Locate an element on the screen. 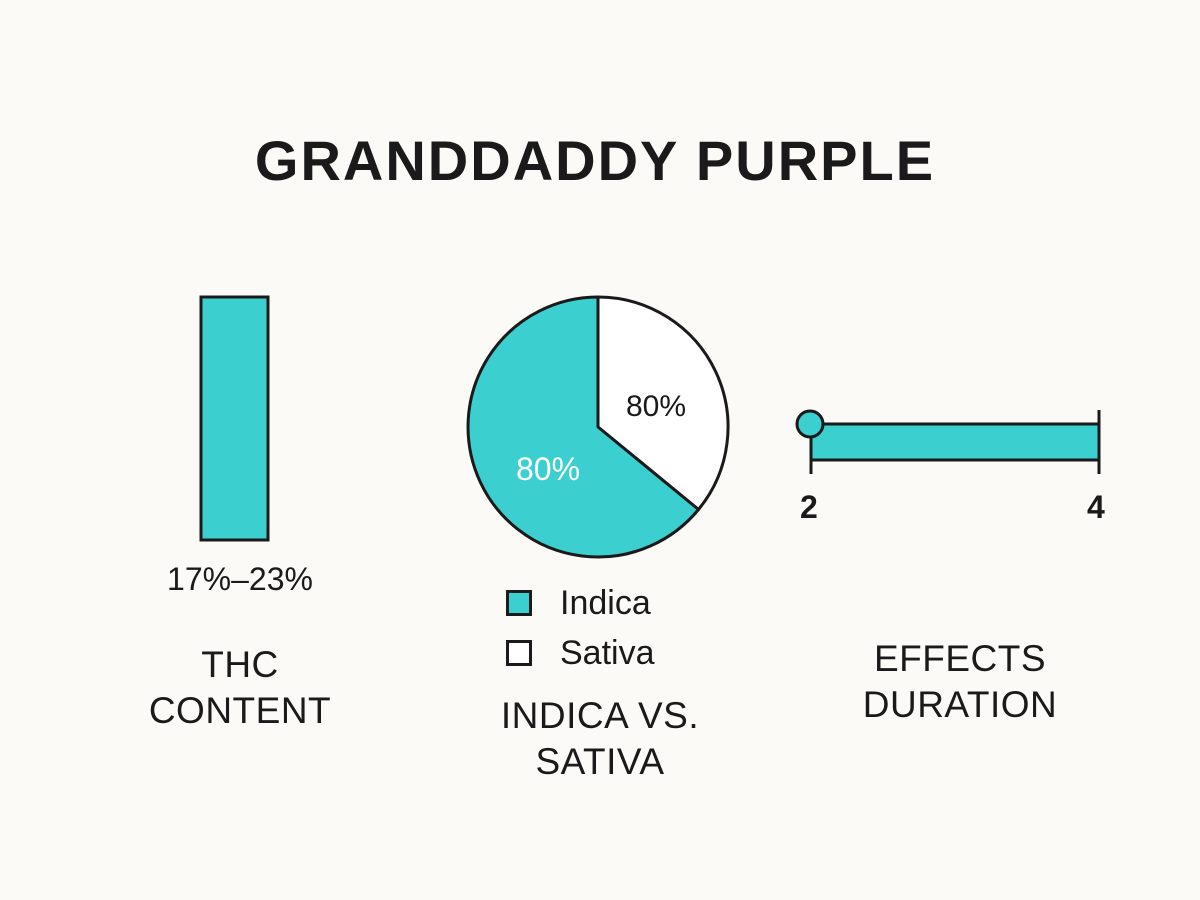 The height and width of the screenshot is (900, 1200). legend-item-sativa: Sativa is located at coordinates (580, 653).